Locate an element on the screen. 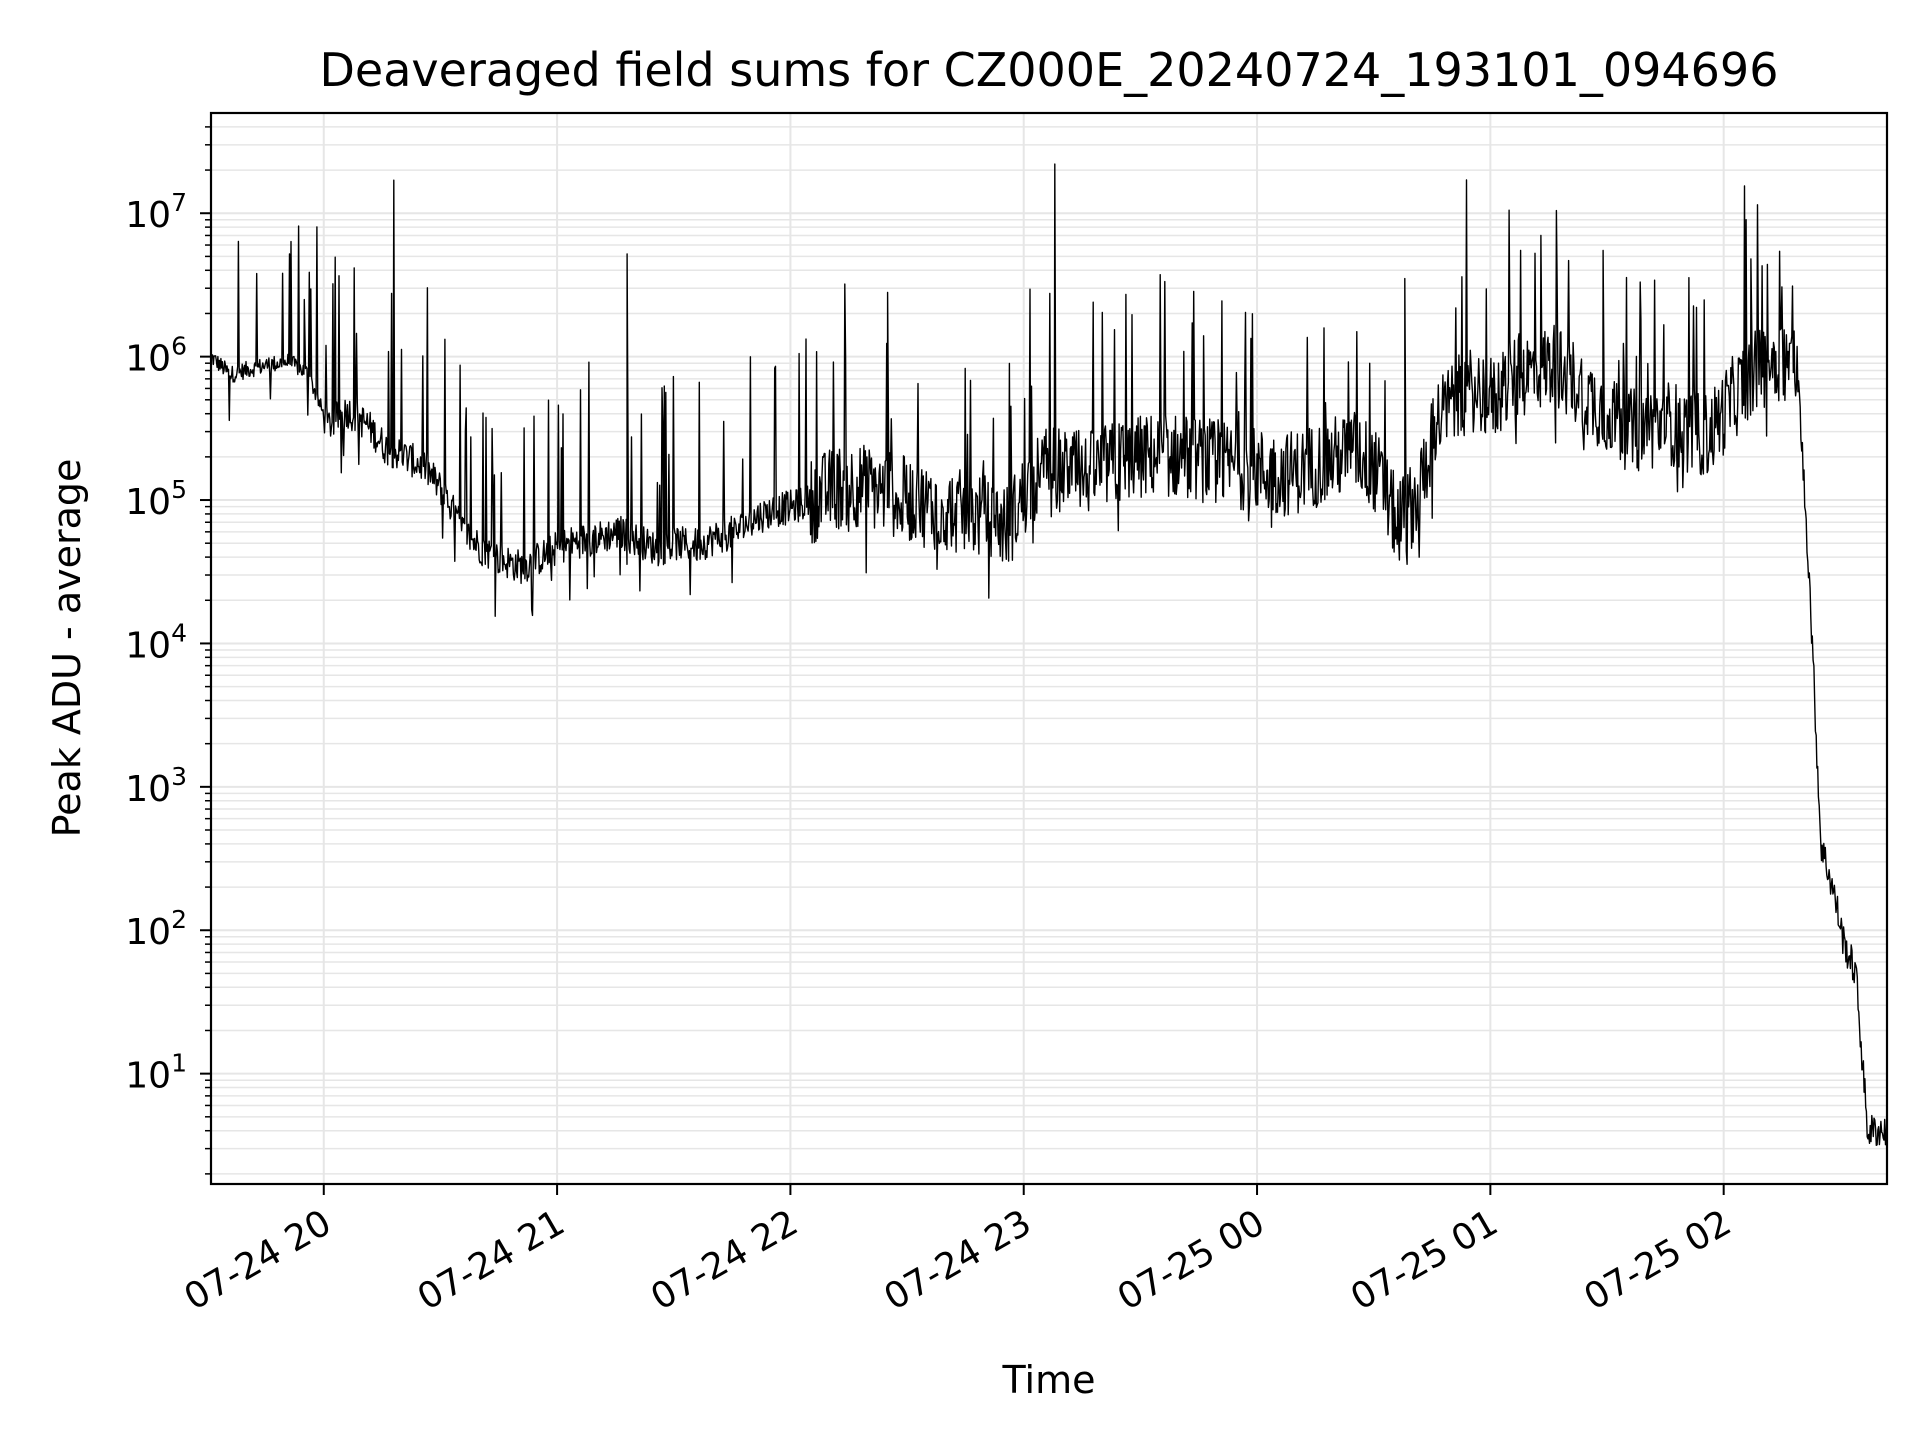 The height and width of the screenshot is (1440, 1920). y-tick-label: 10³ is located at coordinates (156, 786).